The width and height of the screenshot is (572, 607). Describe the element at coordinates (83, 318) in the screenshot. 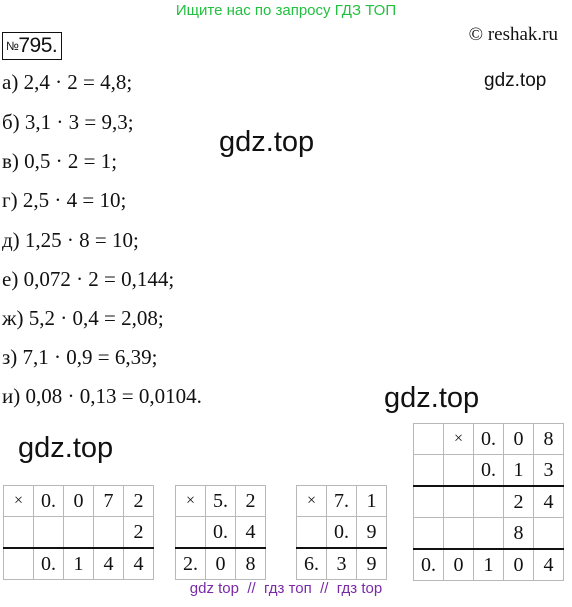

I see `solution-line-zh: ж) 5,2 · 0,4 = 2,08;` at that location.